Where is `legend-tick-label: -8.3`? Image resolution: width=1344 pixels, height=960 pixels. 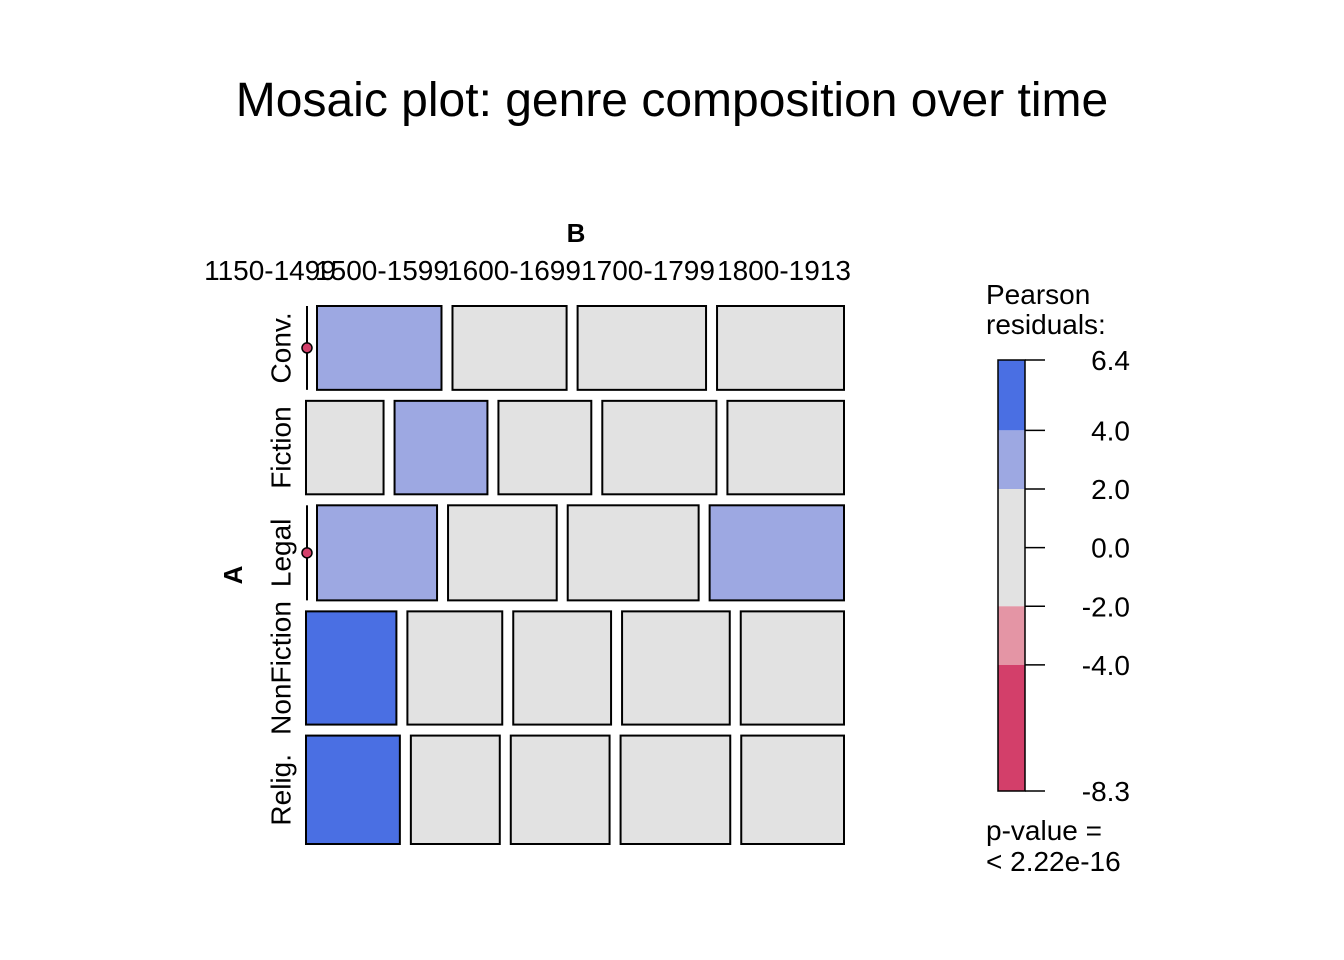 legend-tick-label: -8.3 is located at coordinates (1106, 791).